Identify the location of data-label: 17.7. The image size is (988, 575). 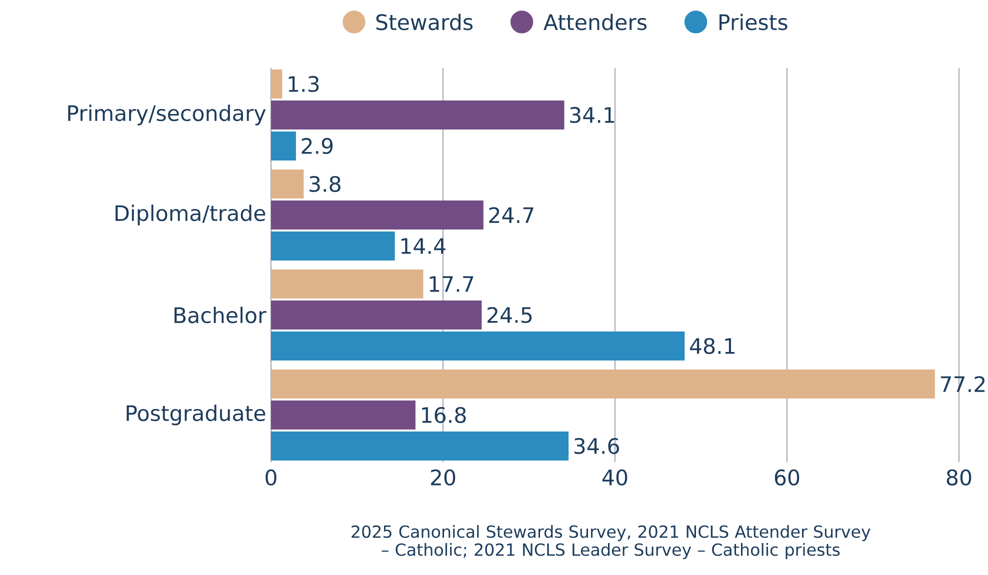
(452, 284).